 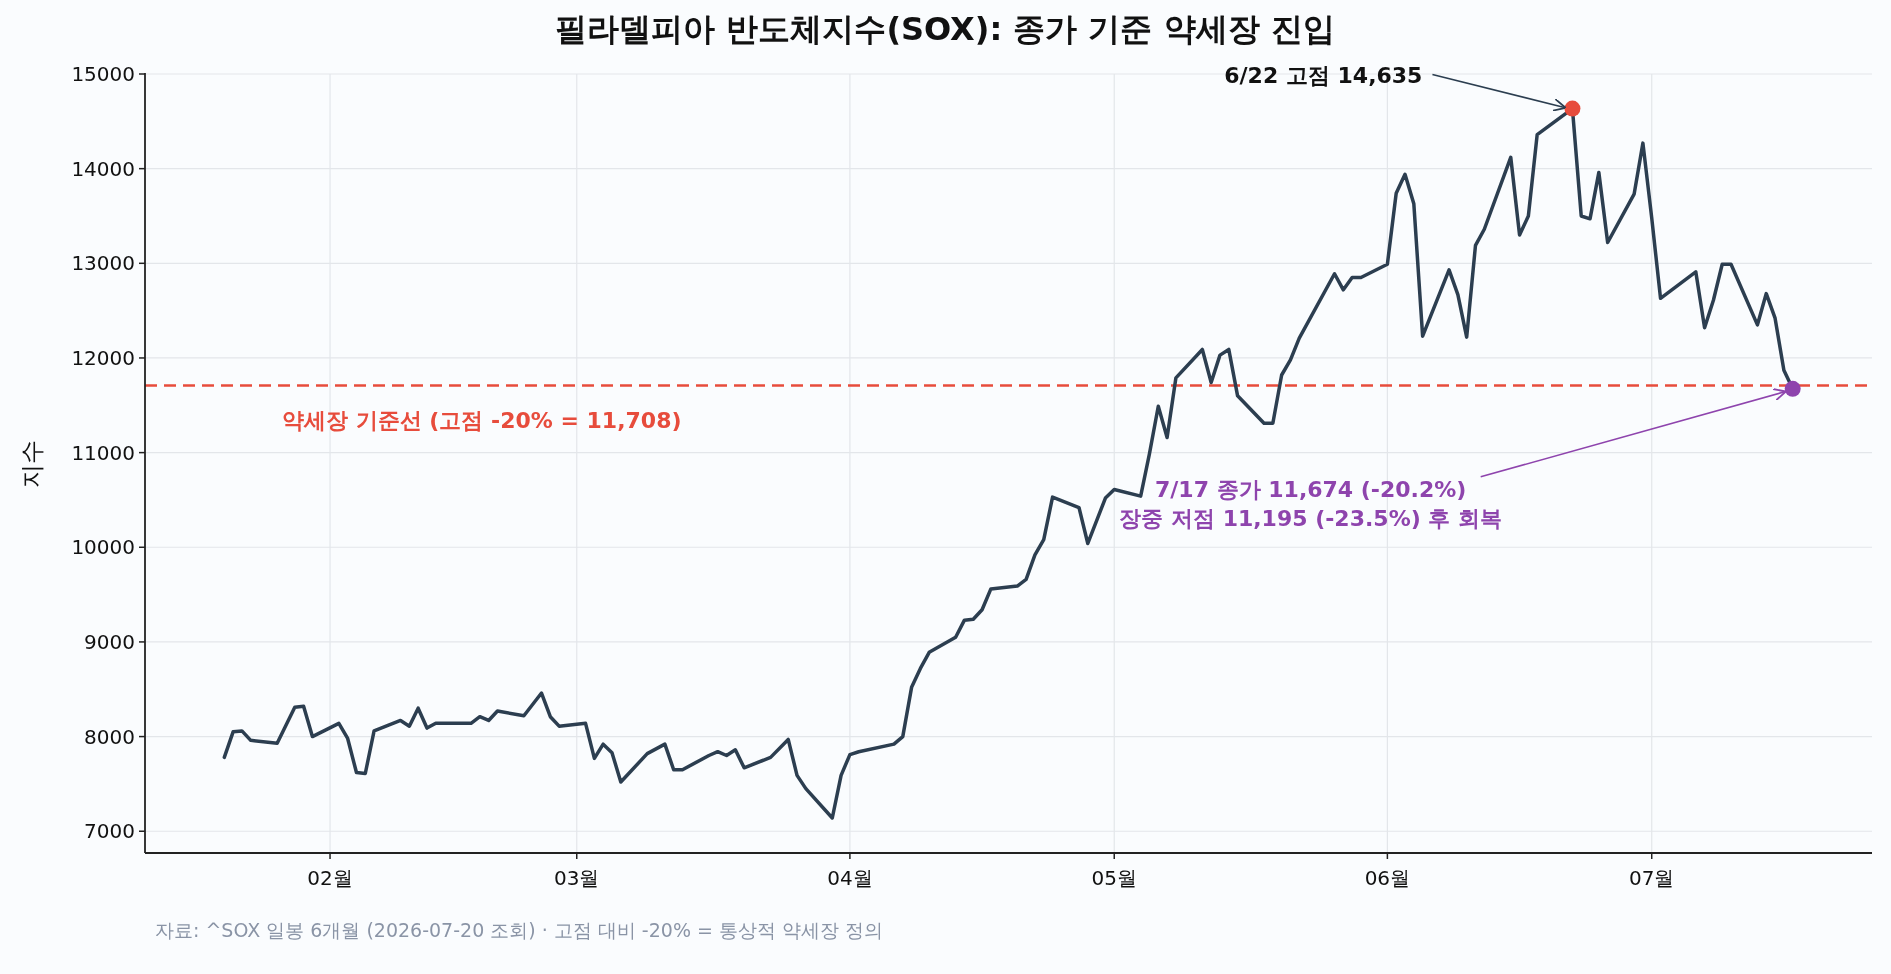 What do you see at coordinates (945, 29) in the screenshot?
I see `chart-title: 필라델피아 반도체지수(SOX): 종가 기준 약세장 진입` at bounding box center [945, 29].